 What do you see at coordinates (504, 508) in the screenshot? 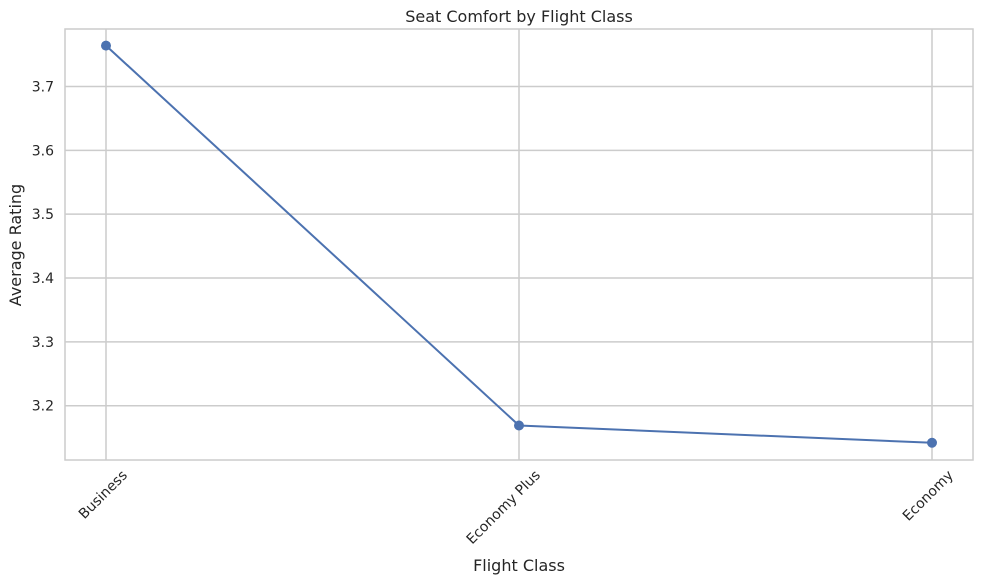
I see `x-tick-label: Economy Plus` at bounding box center [504, 508].